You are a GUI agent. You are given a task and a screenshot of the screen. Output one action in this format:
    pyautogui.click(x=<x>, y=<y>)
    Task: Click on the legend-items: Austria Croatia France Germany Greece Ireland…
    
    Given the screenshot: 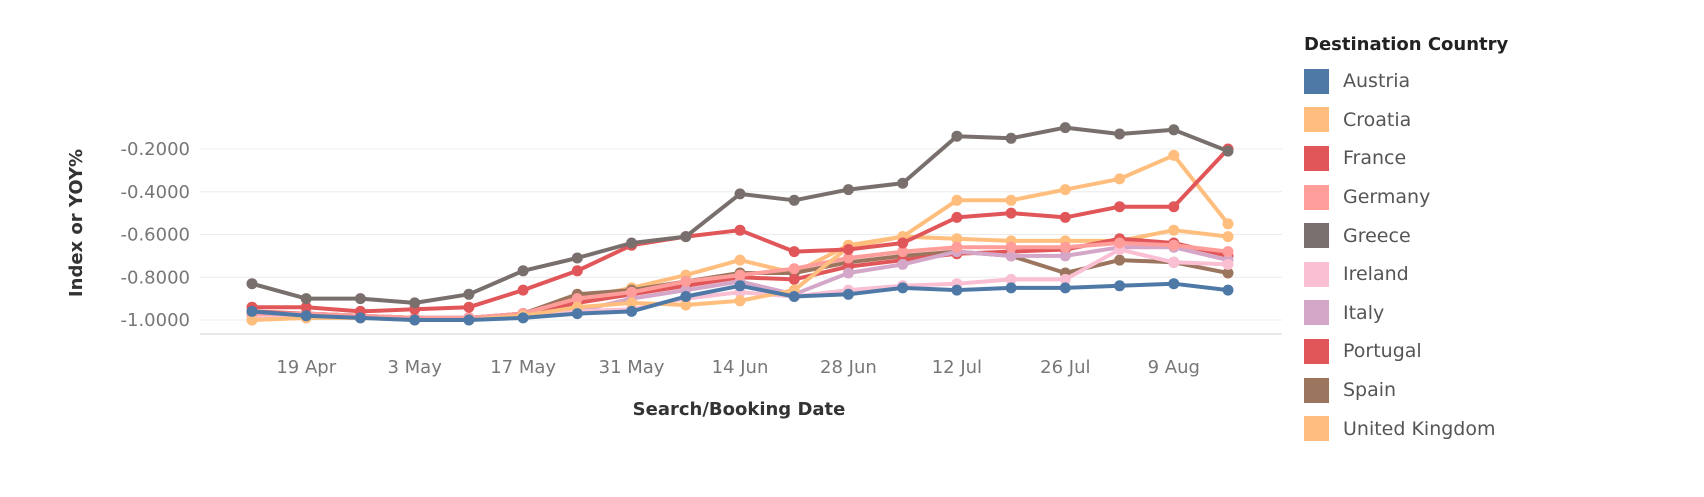 What is the action you would take?
    pyautogui.click(x=1429, y=255)
    